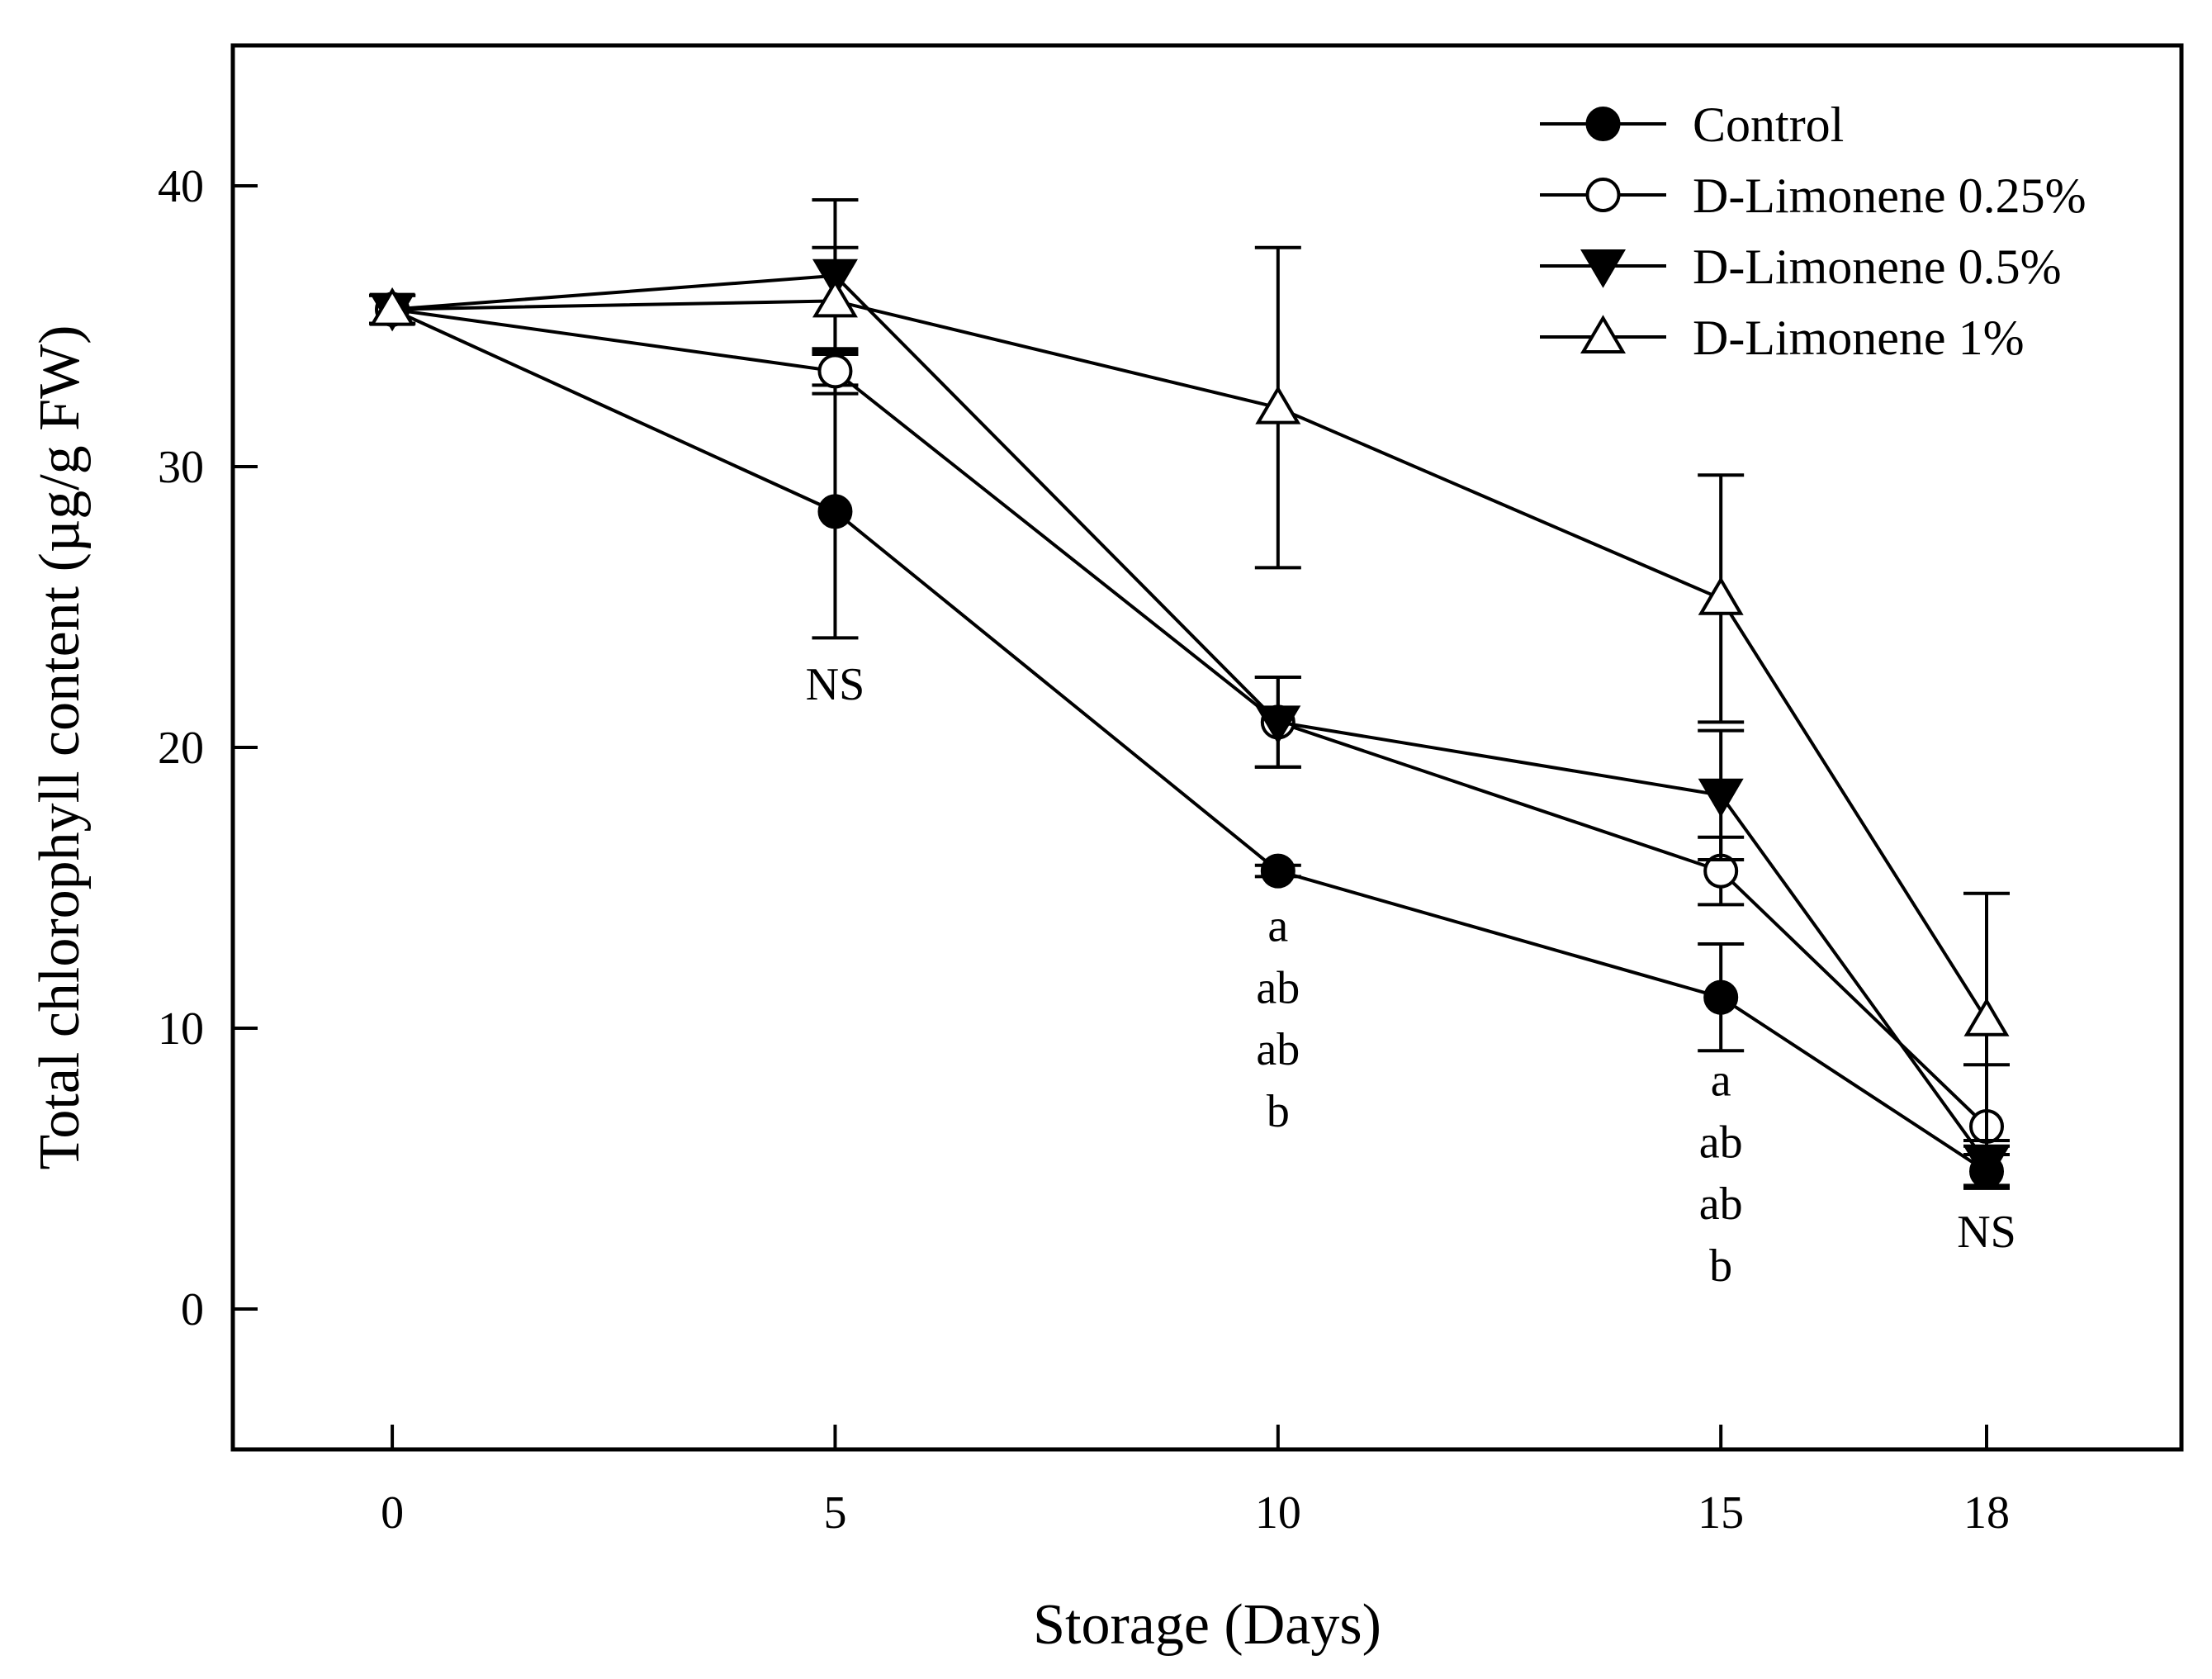  Describe the element at coordinates (1987, 1513) in the screenshot. I see `x-tick-label: 18` at that location.